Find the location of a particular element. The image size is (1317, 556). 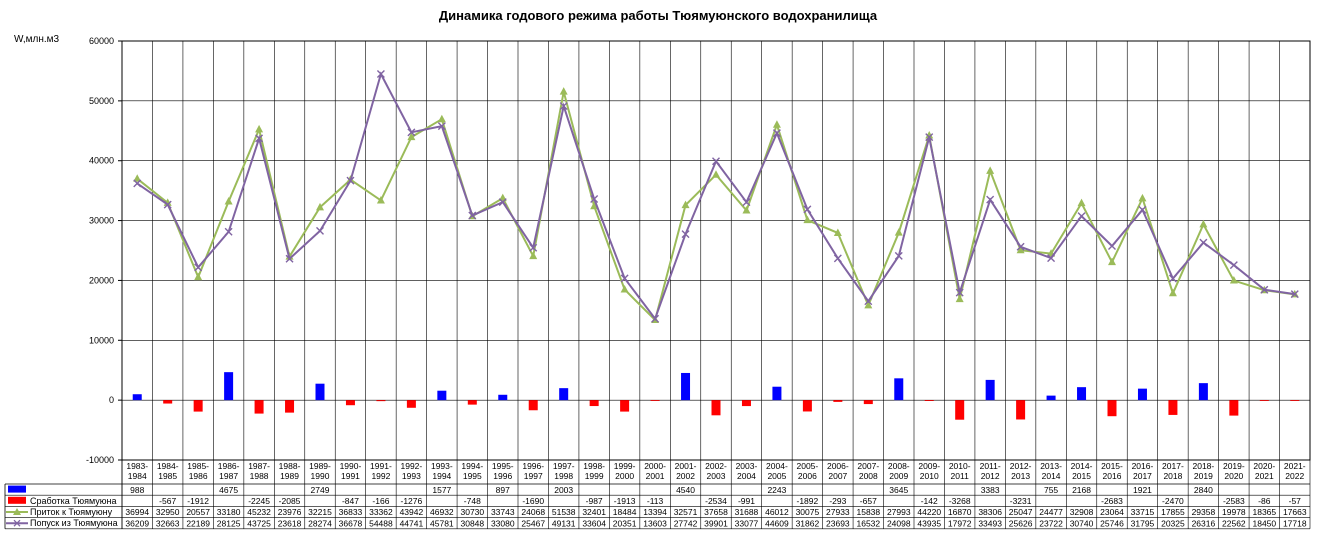

y-tick-label: 50000 is located at coordinates (101, 101).